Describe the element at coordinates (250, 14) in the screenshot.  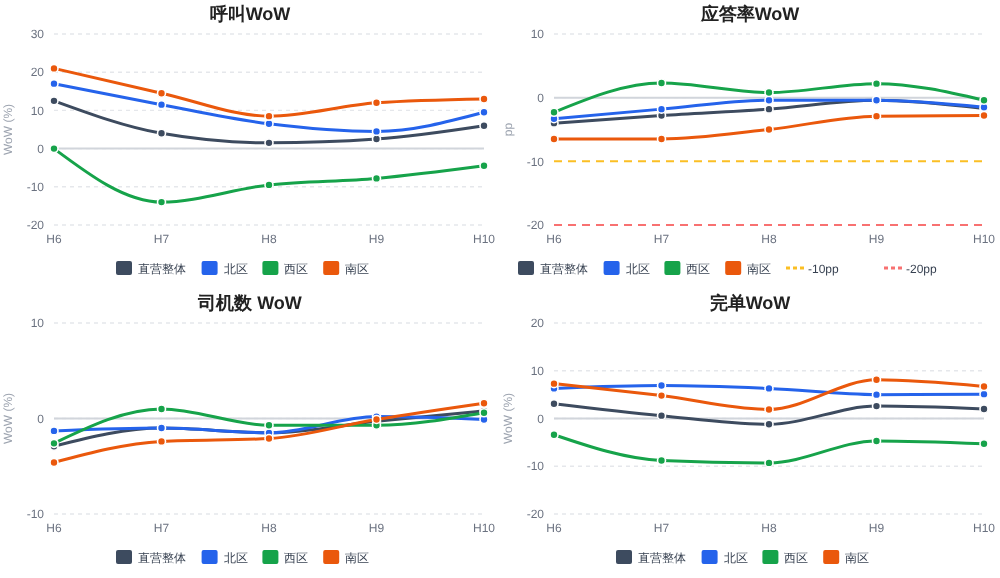
I see `chart-title: 呼叫WoW` at that location.